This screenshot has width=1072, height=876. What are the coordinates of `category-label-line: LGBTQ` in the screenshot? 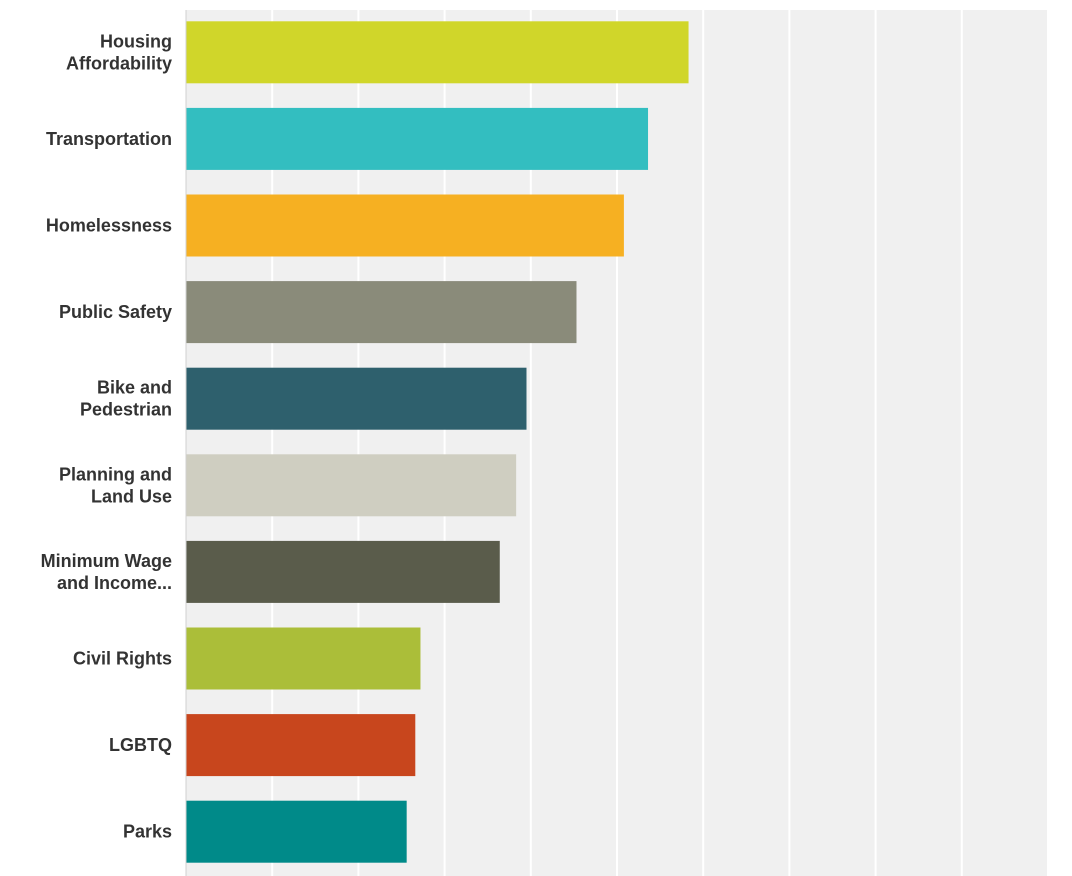 It's located at (140, 745).